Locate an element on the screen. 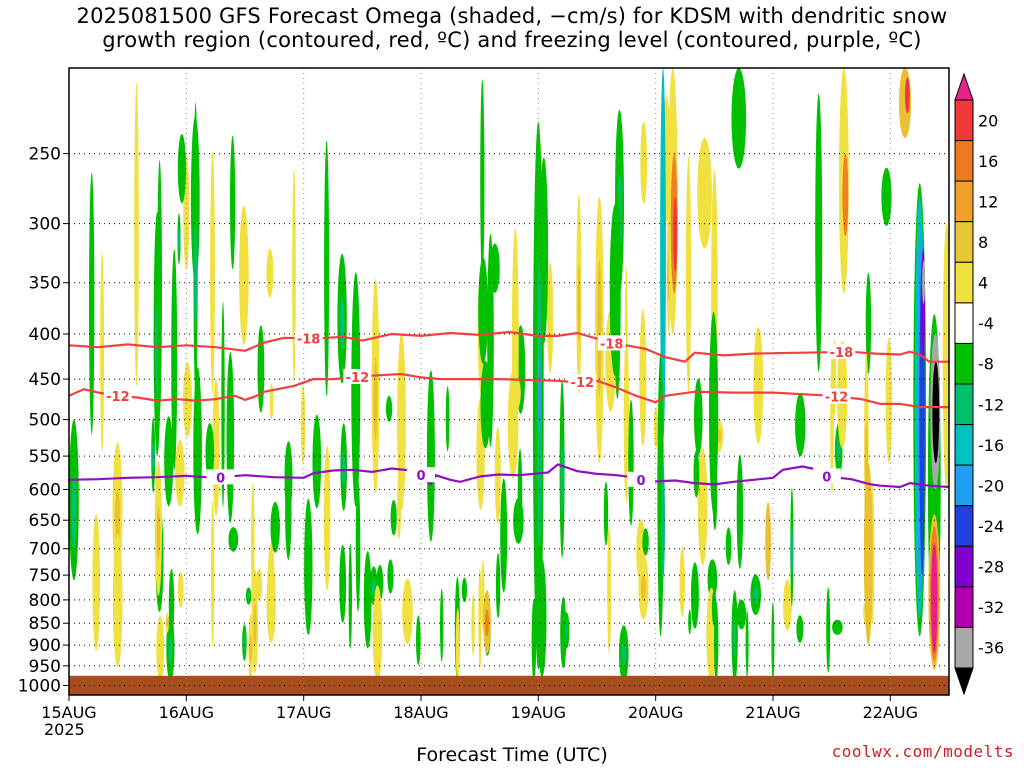 This screenshot has height=768, width=1024. x-tick-label: 18AUG is located at coordinates (420, 712).